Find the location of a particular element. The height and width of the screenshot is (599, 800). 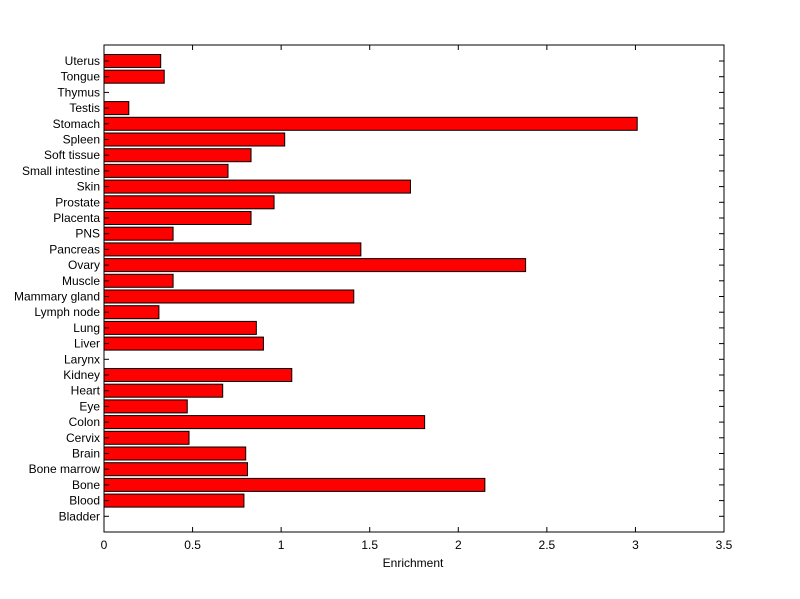

bar-heart is located at coordinates (163, 390).